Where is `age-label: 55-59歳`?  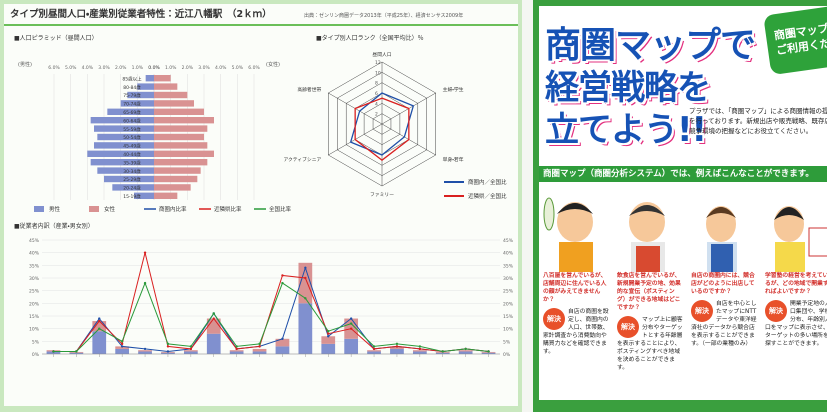
age-label: 55-59歳 is located at coordinates (132, 129).